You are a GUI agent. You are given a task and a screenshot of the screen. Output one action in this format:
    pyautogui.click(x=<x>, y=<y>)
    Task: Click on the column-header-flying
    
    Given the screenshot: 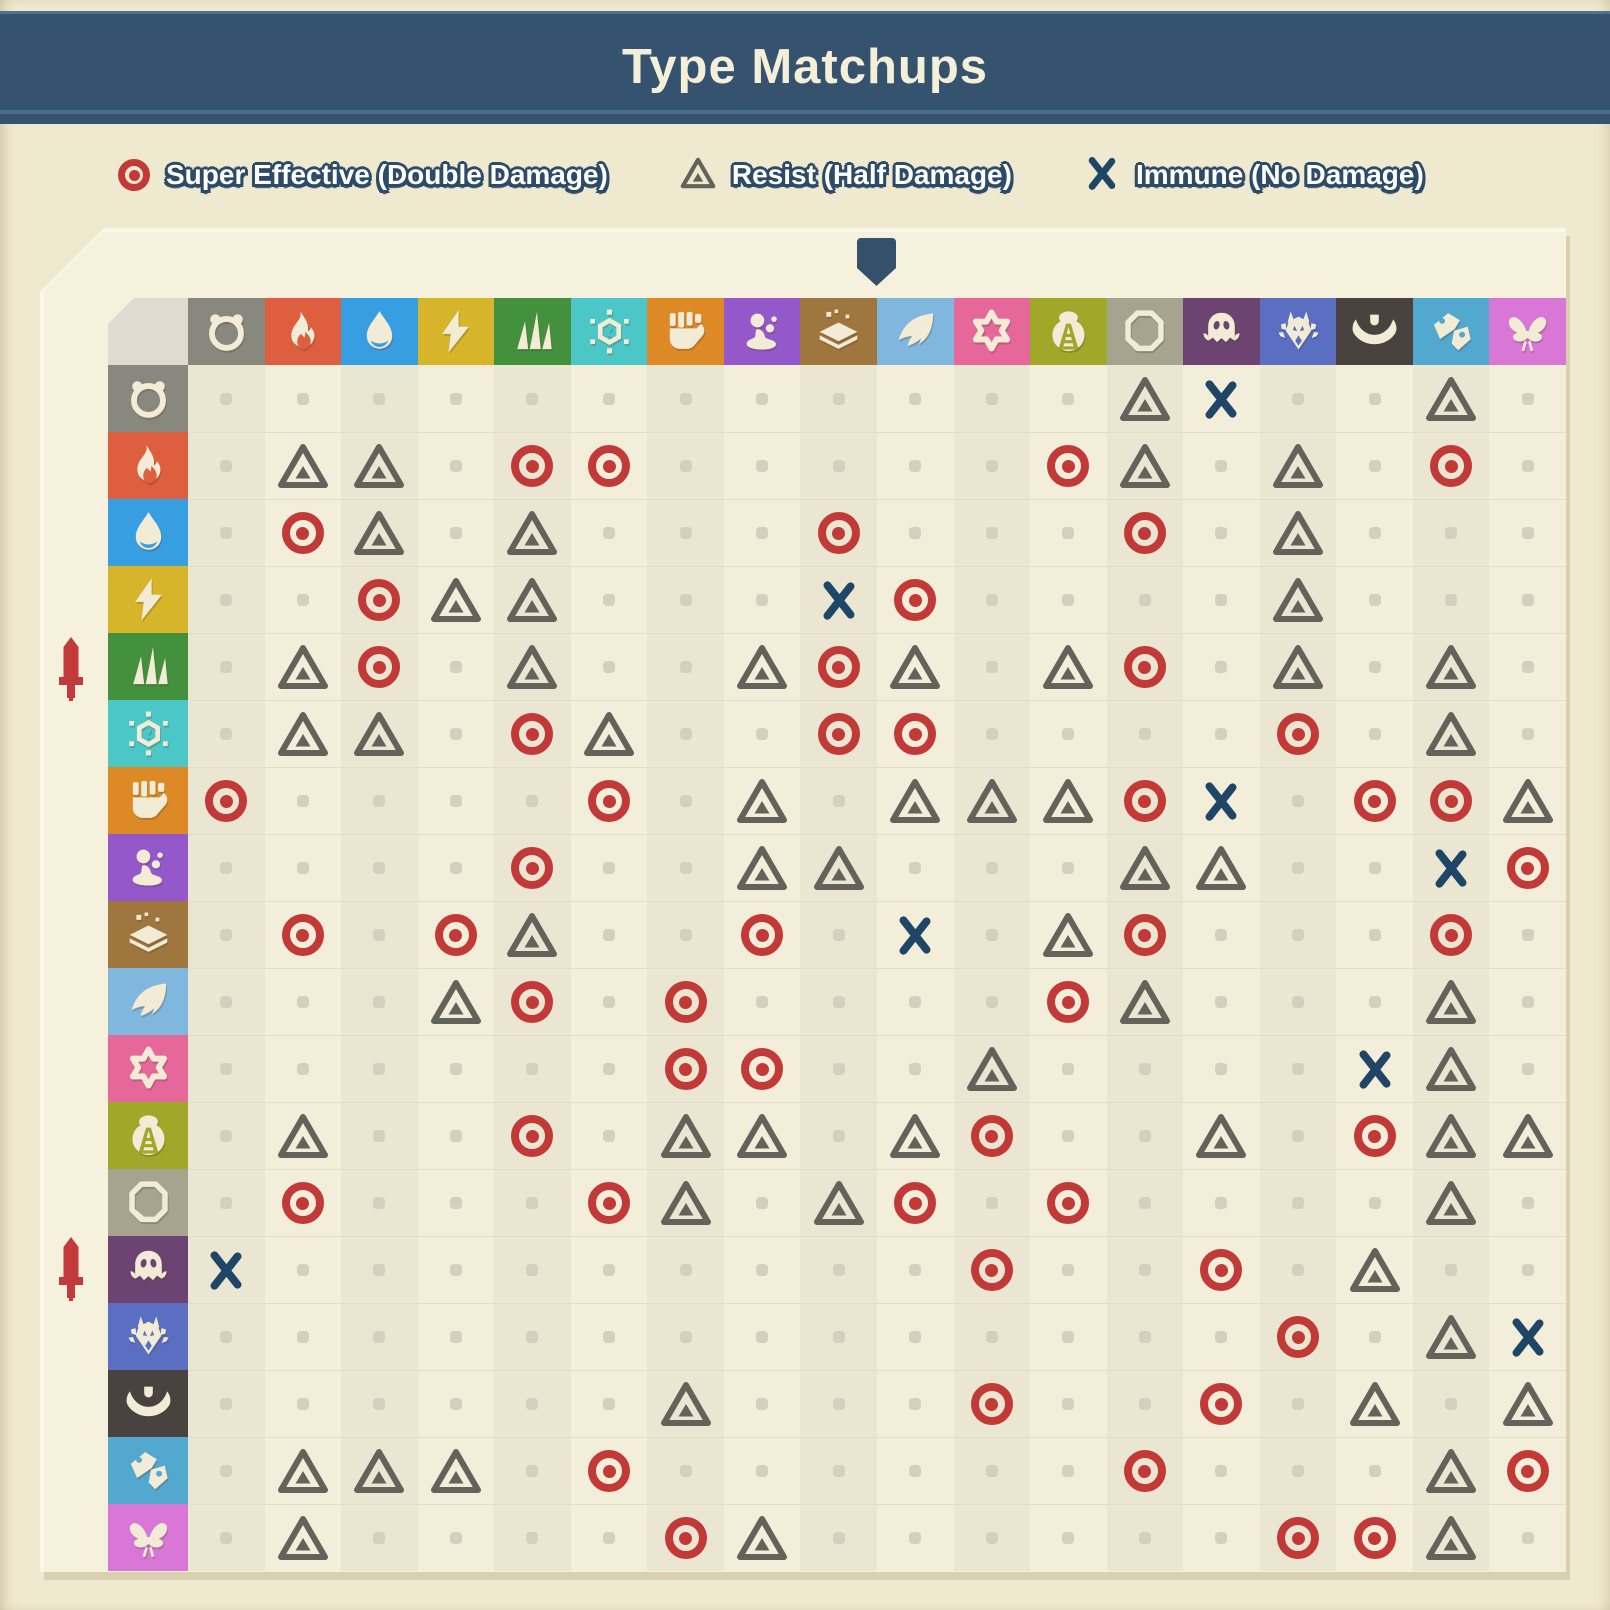 What is the action you would take?
    pyautogui.click(x=915, y=331)
    